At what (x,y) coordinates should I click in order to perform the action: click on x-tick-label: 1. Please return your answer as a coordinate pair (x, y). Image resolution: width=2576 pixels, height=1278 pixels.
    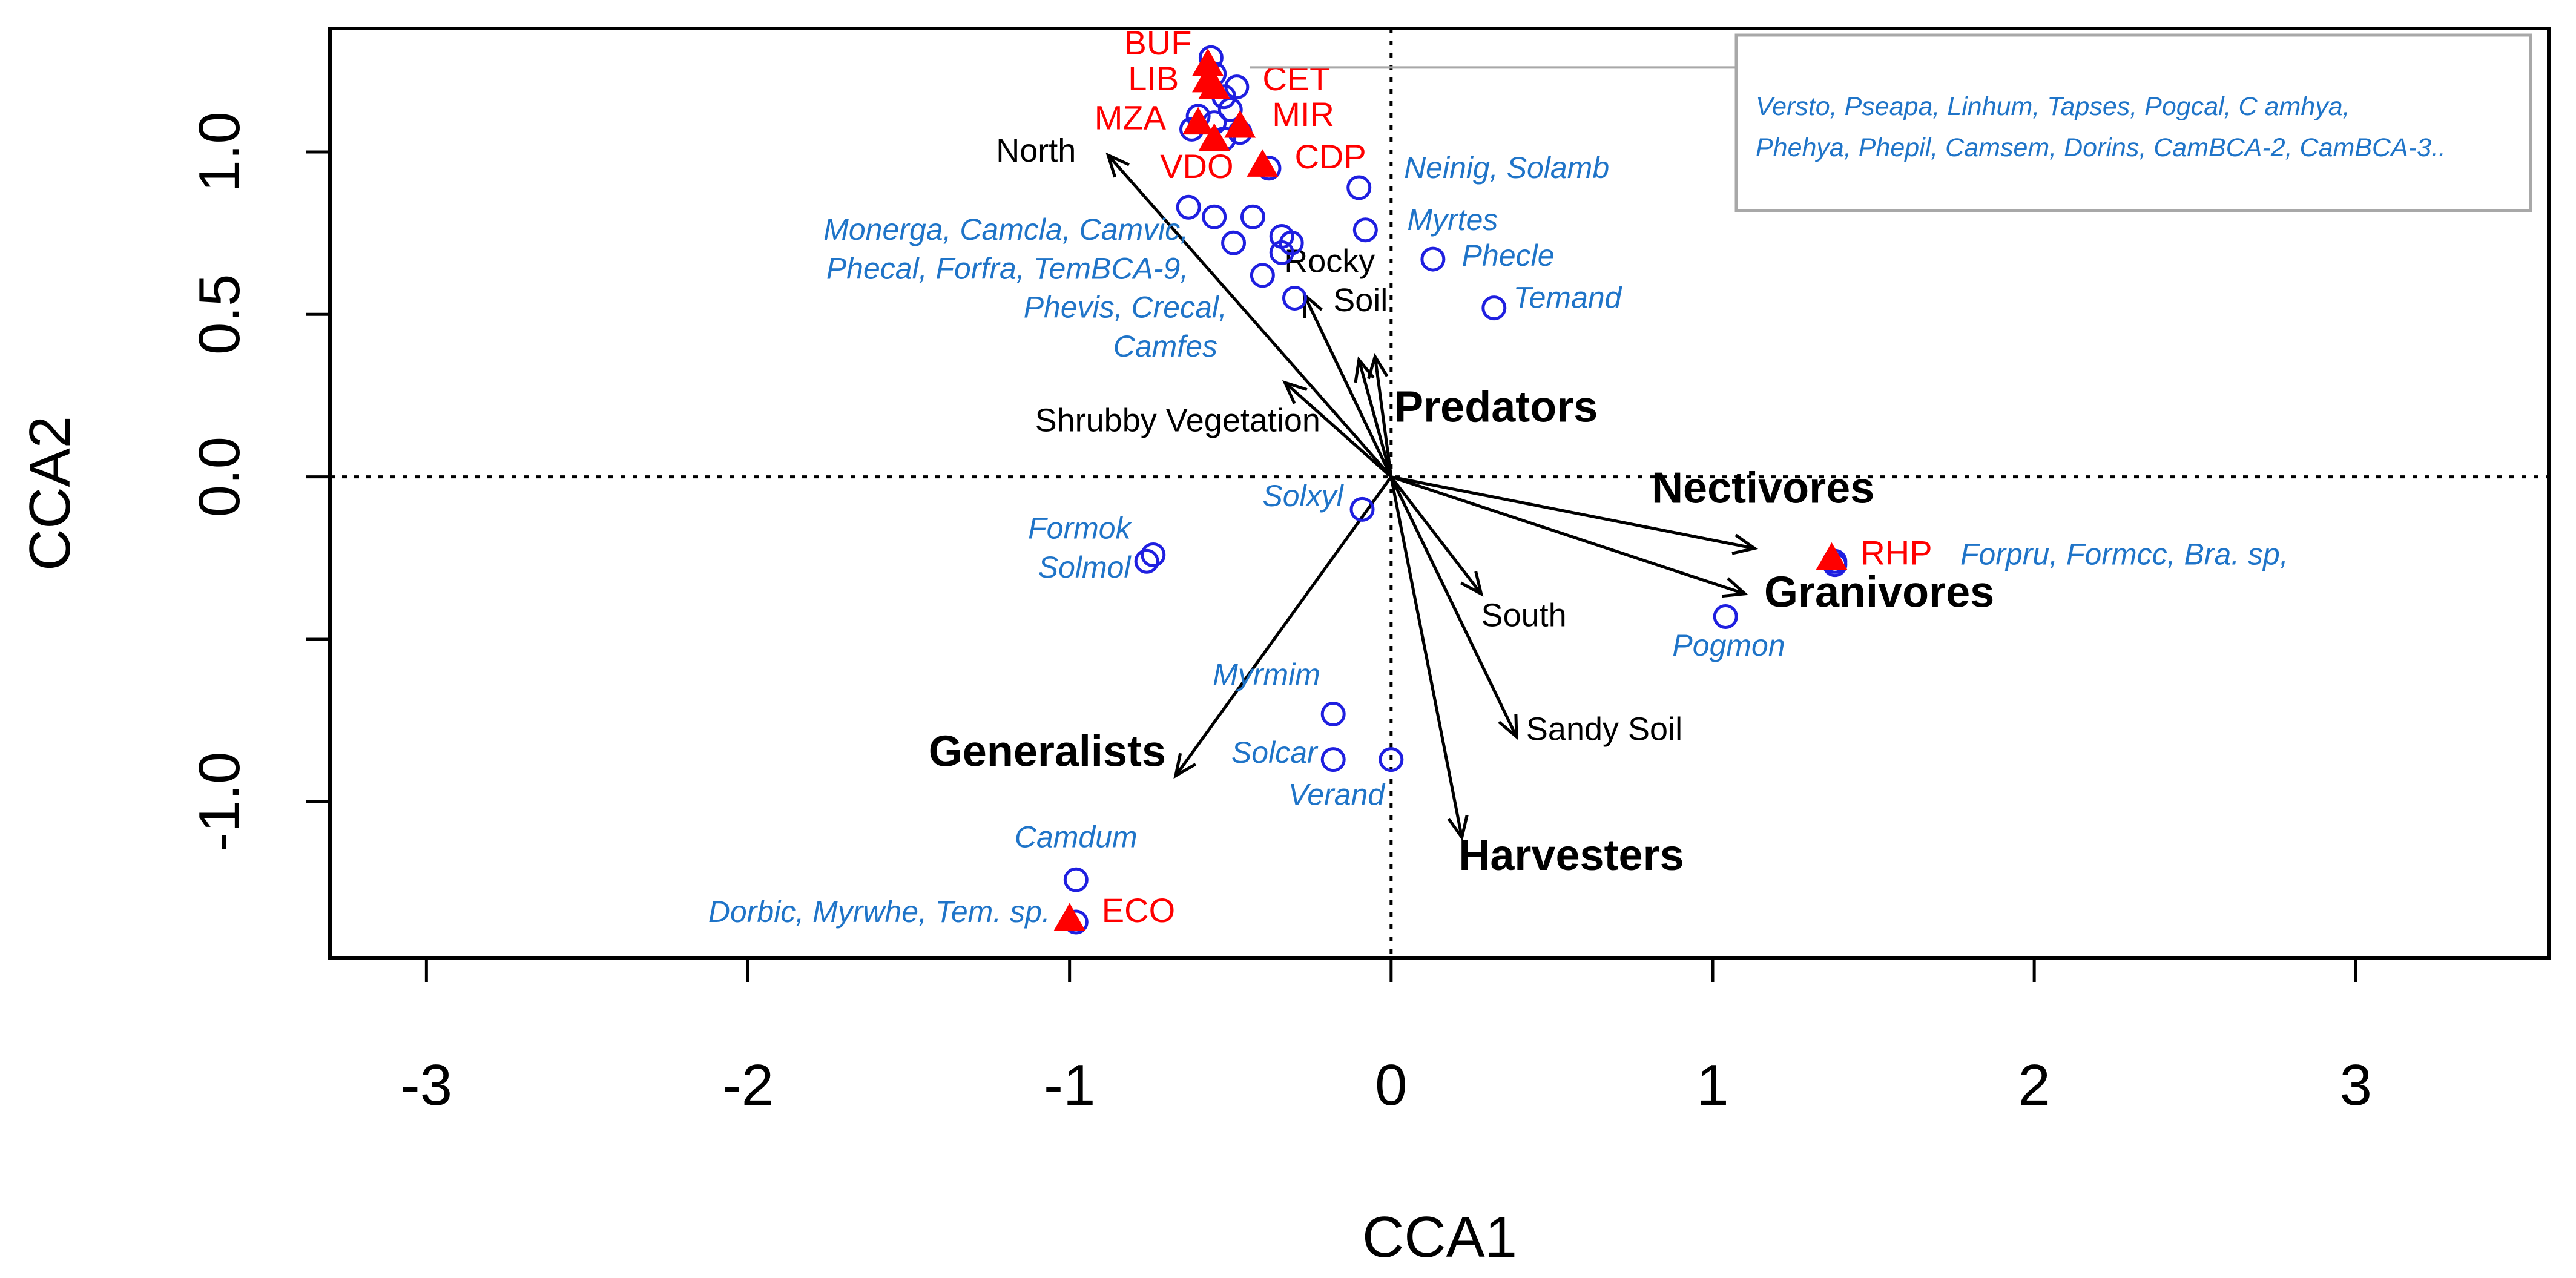
    Looking at the image, I should click on (1712, 1085).